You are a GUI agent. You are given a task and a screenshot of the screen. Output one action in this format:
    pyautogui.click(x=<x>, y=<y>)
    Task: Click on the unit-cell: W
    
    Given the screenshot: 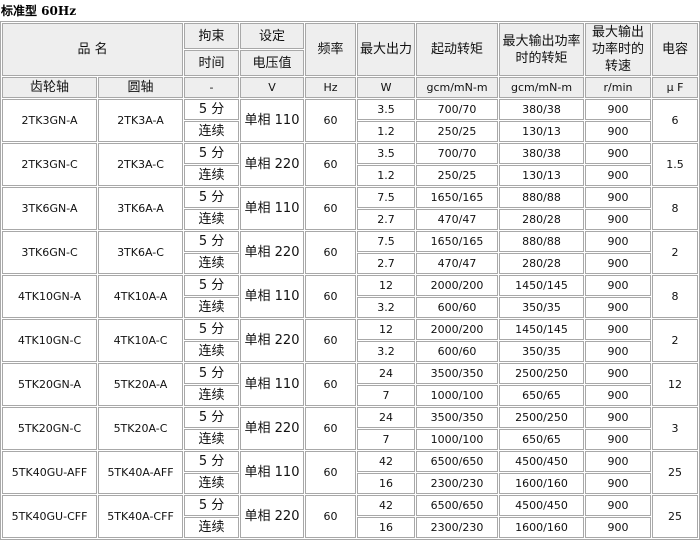 What is the action you would take?
    pyautogui.click(x=386, y=87)
    